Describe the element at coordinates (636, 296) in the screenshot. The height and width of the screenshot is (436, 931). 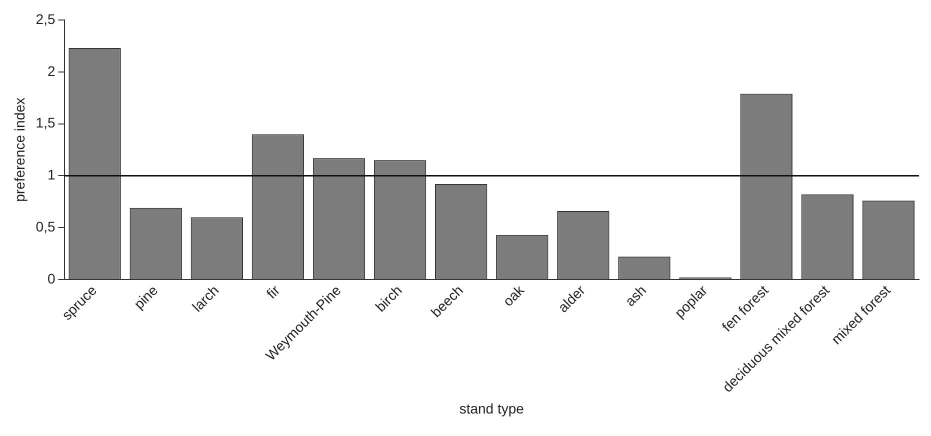
I see `x-tick-label: ash` at that location.